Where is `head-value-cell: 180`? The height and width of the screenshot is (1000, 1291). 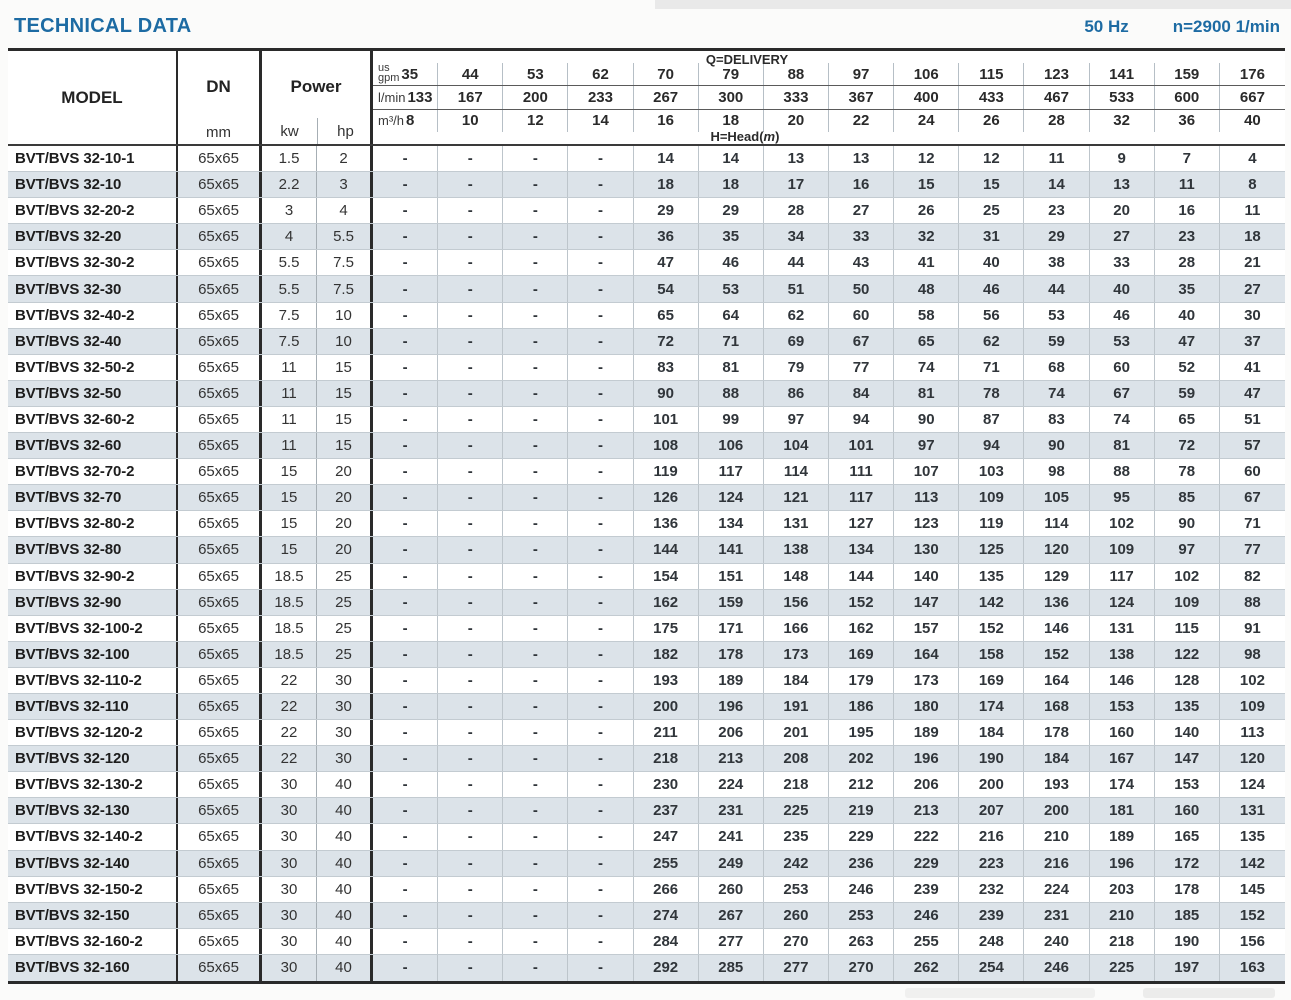
head-value-cell: 180 is located at coordinates (927, 706).